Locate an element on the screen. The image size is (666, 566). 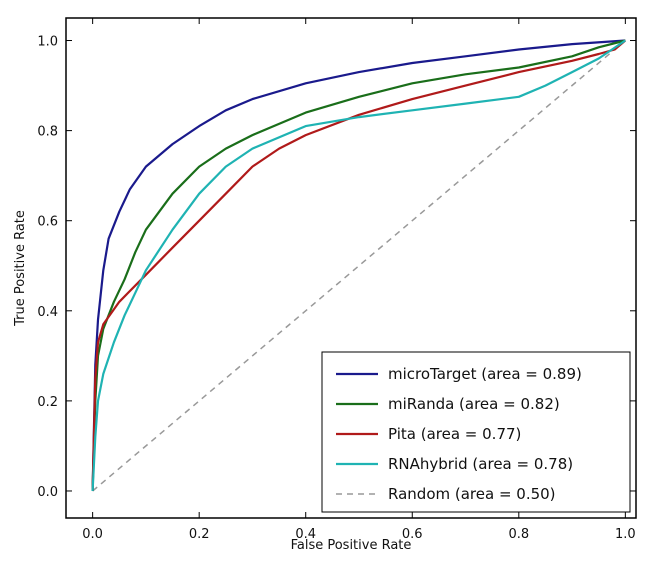
legend-entry: microTarget (area = 0.89) is located at coordinates (485, 374).